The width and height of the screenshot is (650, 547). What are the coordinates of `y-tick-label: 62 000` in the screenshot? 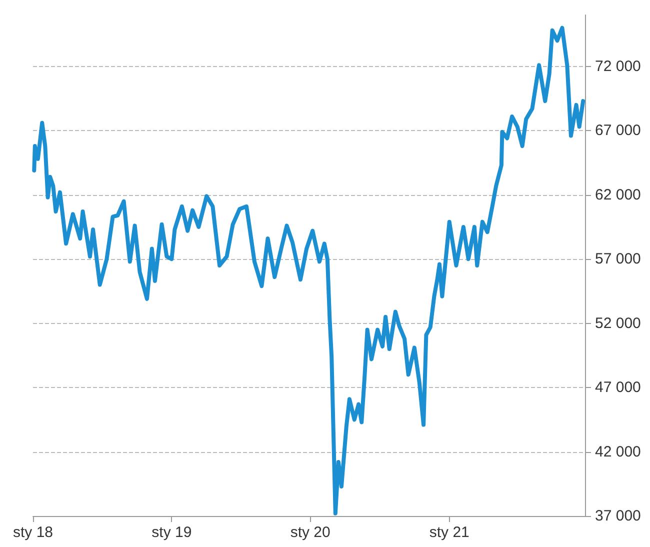 It's located at (618, 195).